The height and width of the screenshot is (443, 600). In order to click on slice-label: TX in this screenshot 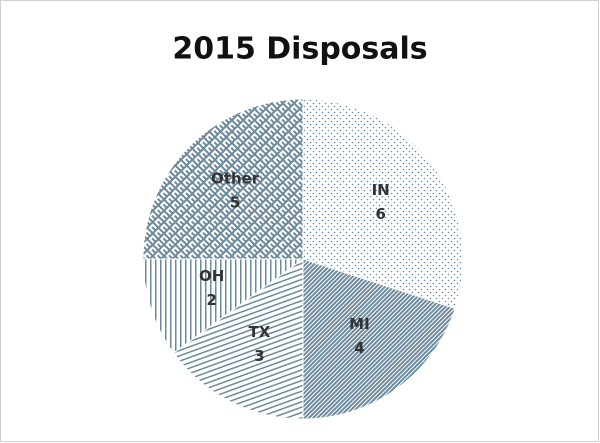, I will do `click(260, 332)`.